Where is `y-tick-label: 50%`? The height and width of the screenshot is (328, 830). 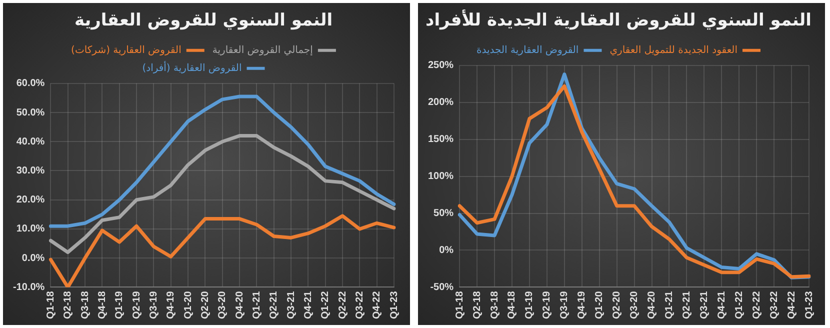
y-tick-label: 50% is located at coordinates (444, 214).